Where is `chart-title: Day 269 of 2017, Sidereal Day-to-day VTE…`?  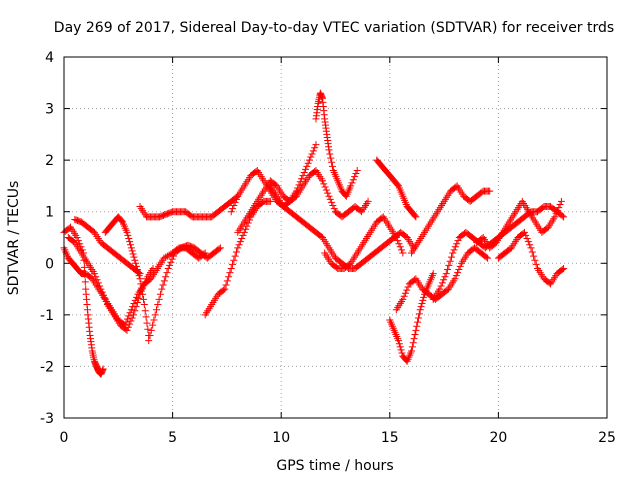 chart-title: Day 269 of 2017, Sidereal Day-to-day VTE… is located at coordinates (334, 28).